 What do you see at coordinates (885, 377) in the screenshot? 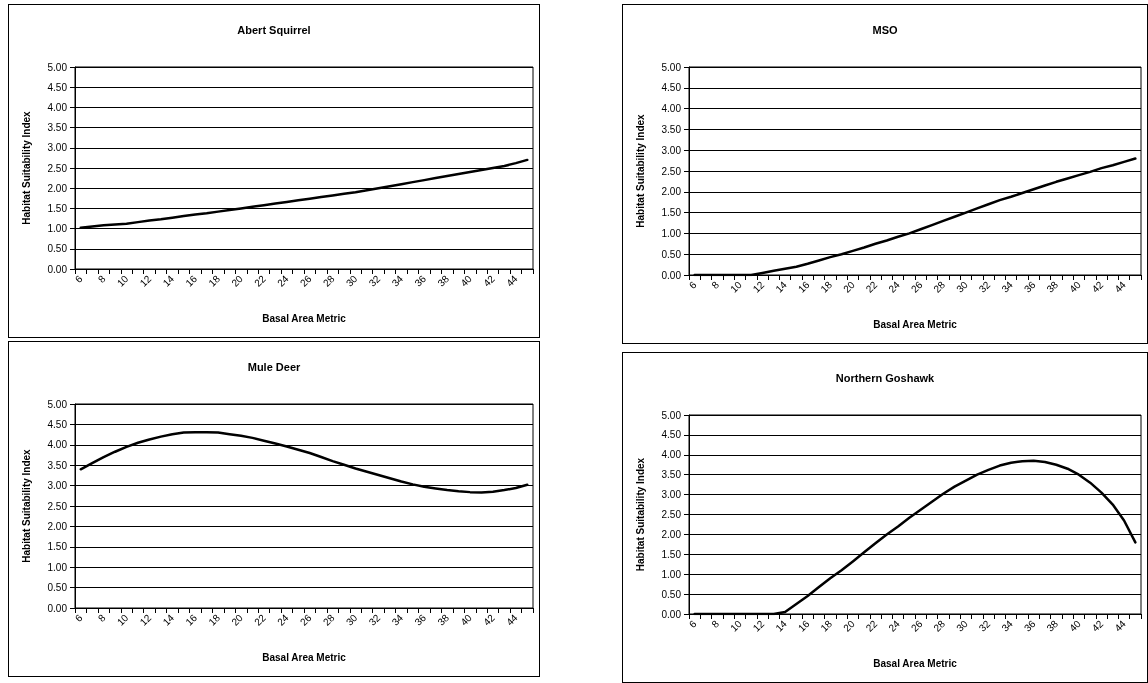
I see `chart-title: Northern Goshawk` at bounding box center [885, 377].